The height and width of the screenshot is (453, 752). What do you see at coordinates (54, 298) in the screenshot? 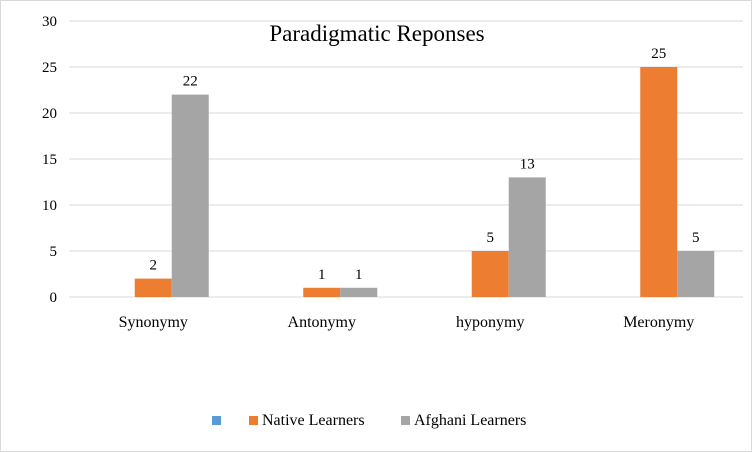
I see `y-tick-label: 0` at bounding box center [54, 298].